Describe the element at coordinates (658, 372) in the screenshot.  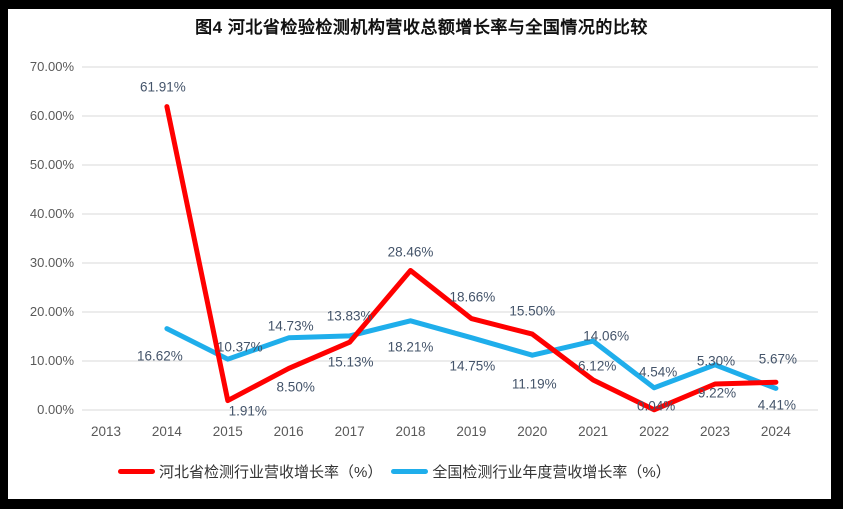
I see `data-label-national-2022: 4.54%` at that location.